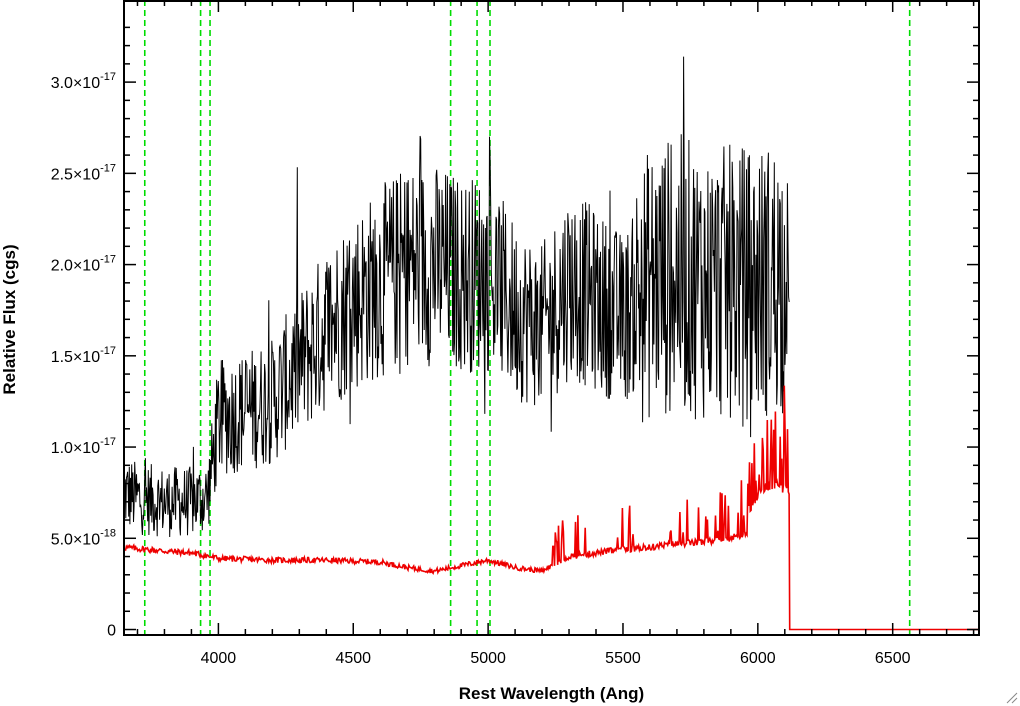 The height and width of the screenshot is (706, 1020). Describe the element at coordinates (1011, 697) in the screenshot. I see `resize-grip-icon` at that location.